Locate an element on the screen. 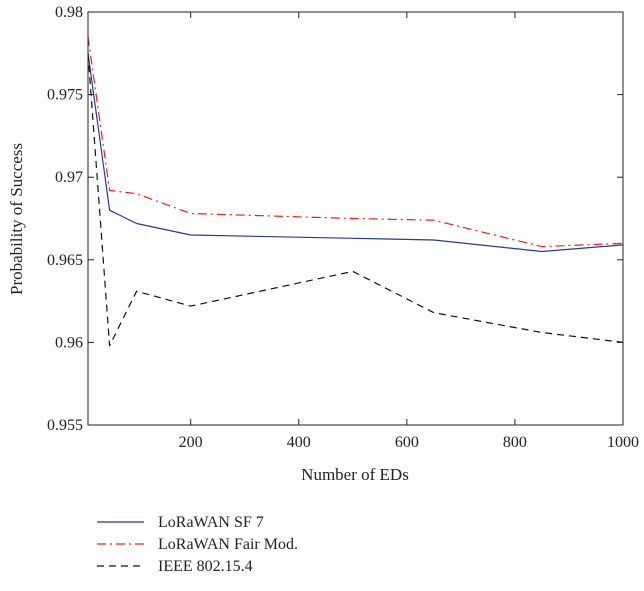 This screenshot has width=644, height=591. y-tick-label: 0.97 is located at coordinates (69, 177).